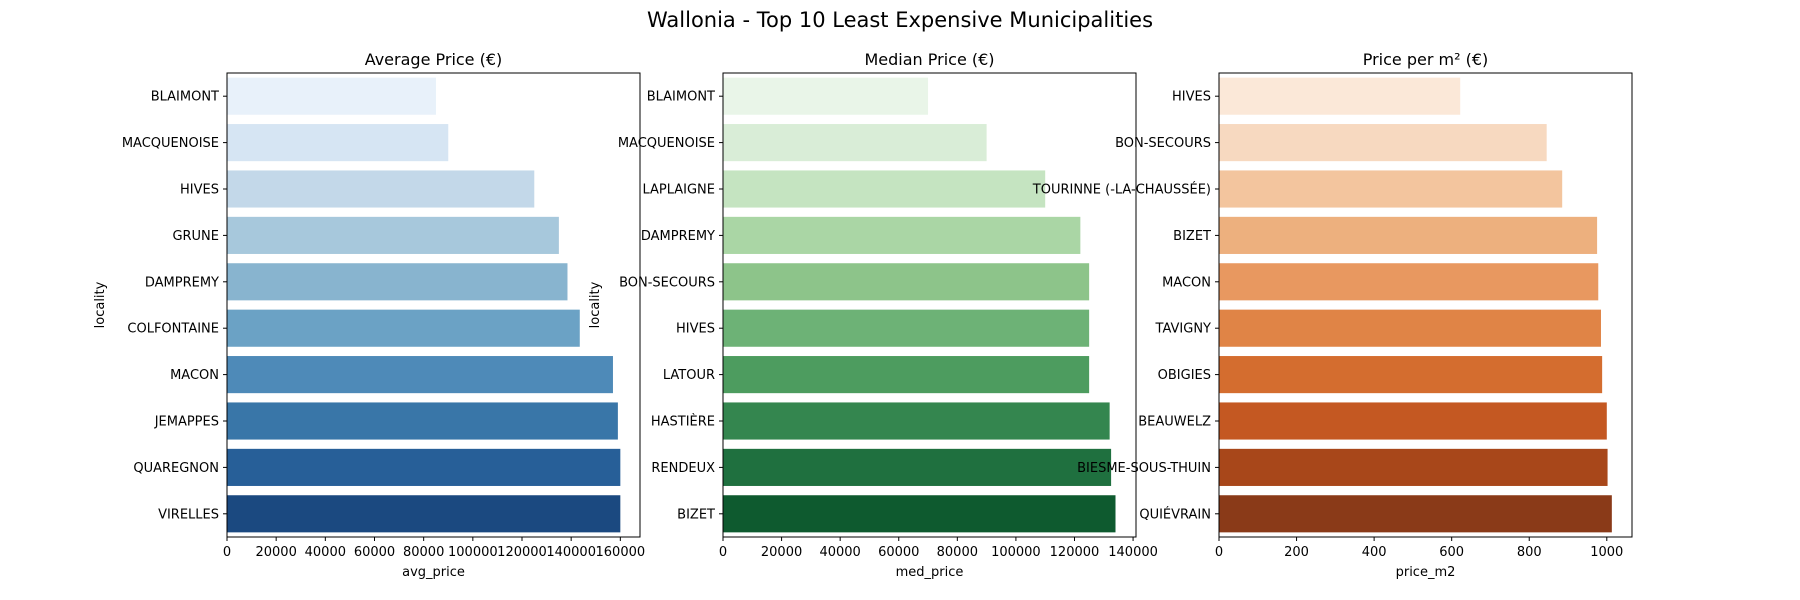 This screenshot has height=600, width=1800. I want to click on x-axis-label: med_price, so click(930, 572).